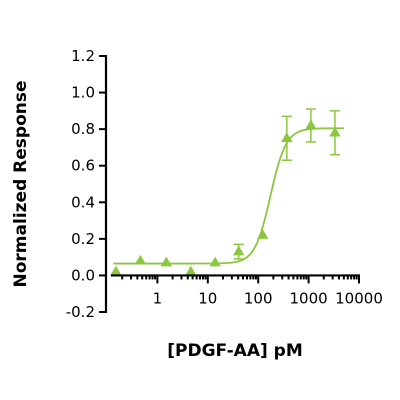 The image size is (400, 400). What do you see at coordinates (83, 93) in the screenshot?
I see `y-tick-label: 1.0` at bounding box center [83, 93].